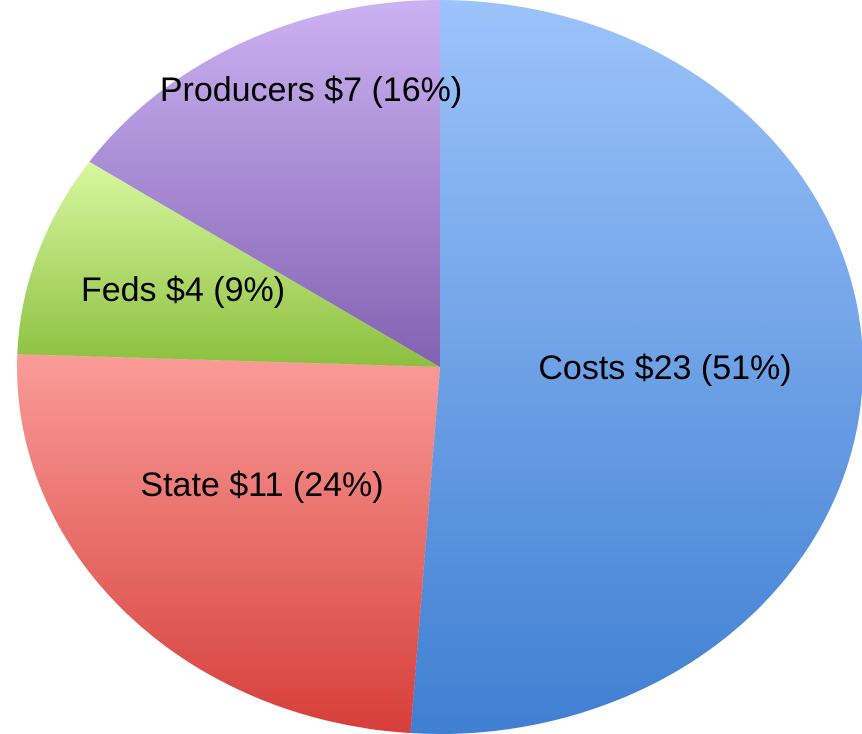  Describe the element at coordinates (664, 368) in the screenshot. I see `slice-label: Costs $23 (51%)` at that location.